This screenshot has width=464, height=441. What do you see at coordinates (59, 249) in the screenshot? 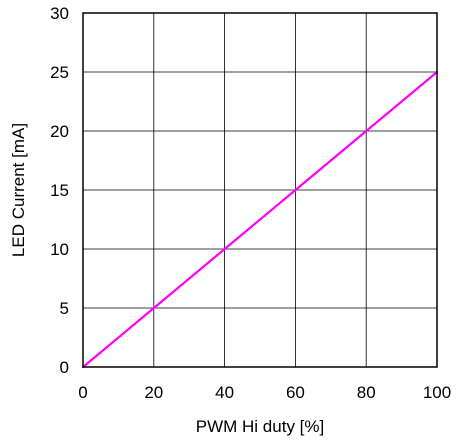
I see `y-tick-label: 10` at bounding box center [59, 249].